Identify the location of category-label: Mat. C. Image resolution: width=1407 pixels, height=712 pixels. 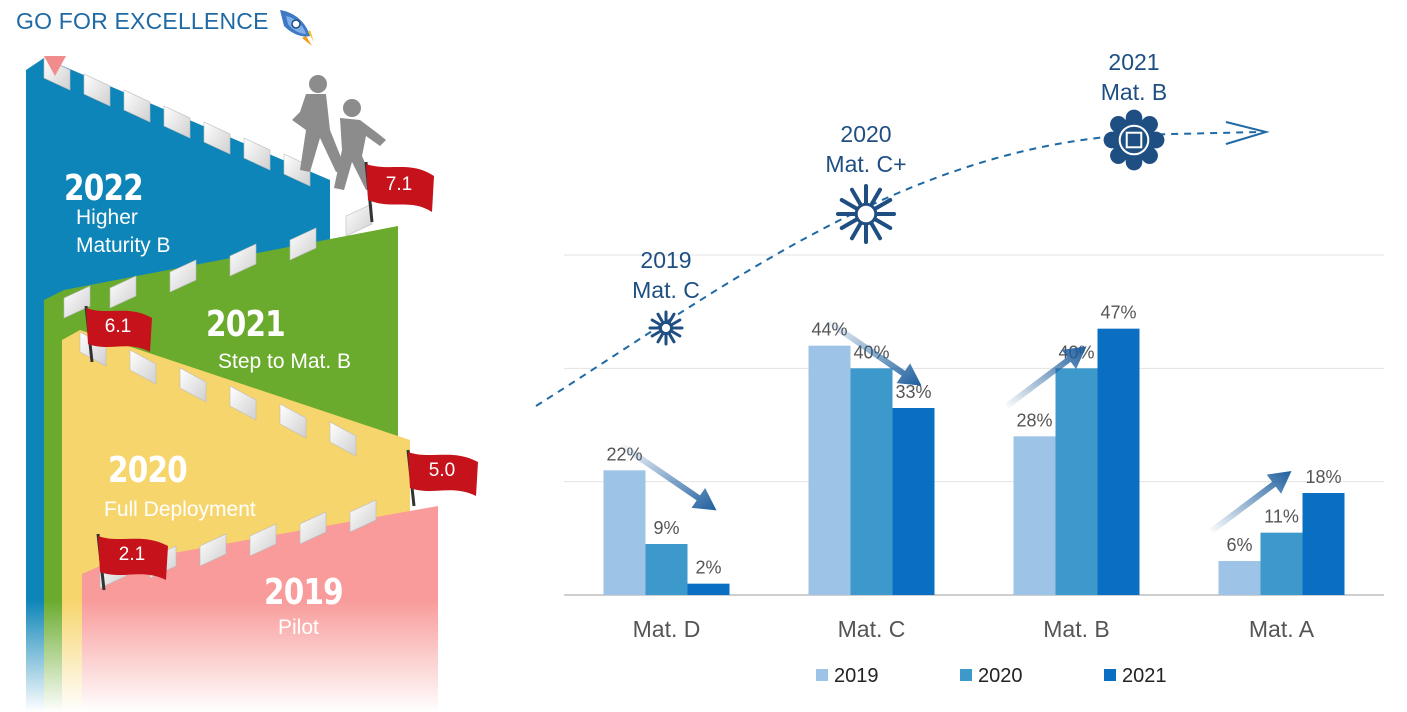
(872, 629).